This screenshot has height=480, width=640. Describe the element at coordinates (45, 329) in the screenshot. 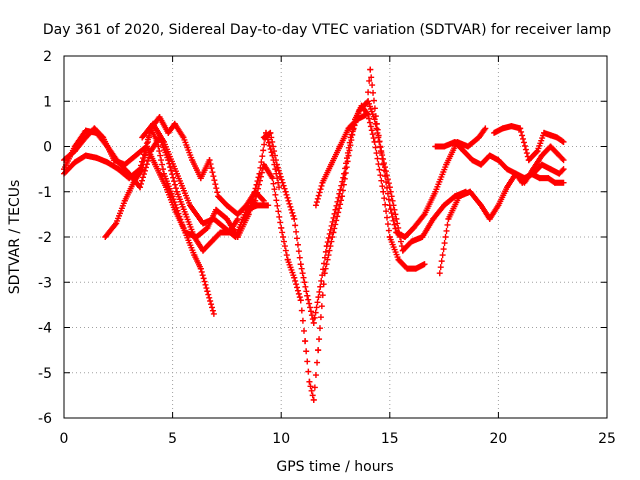

I see `y-tick-label: -4` at that location.